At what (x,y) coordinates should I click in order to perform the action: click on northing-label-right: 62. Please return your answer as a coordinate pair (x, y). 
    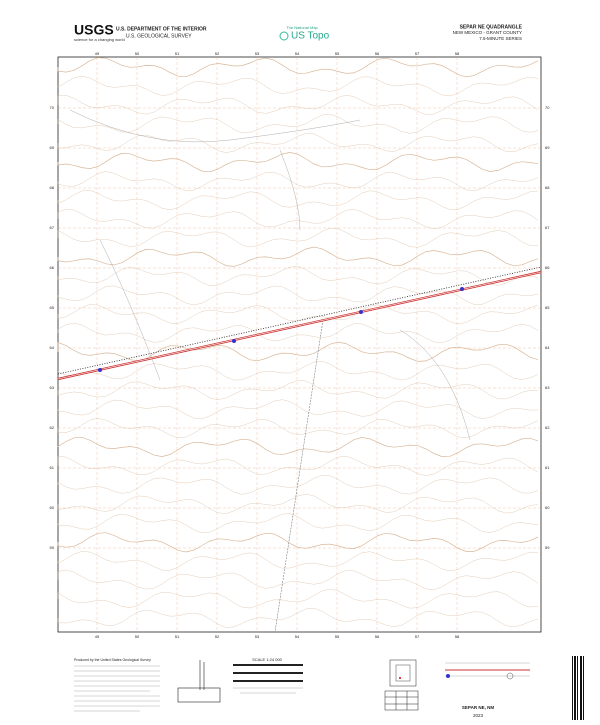
    Looking at the image, I should click on (547, 427).